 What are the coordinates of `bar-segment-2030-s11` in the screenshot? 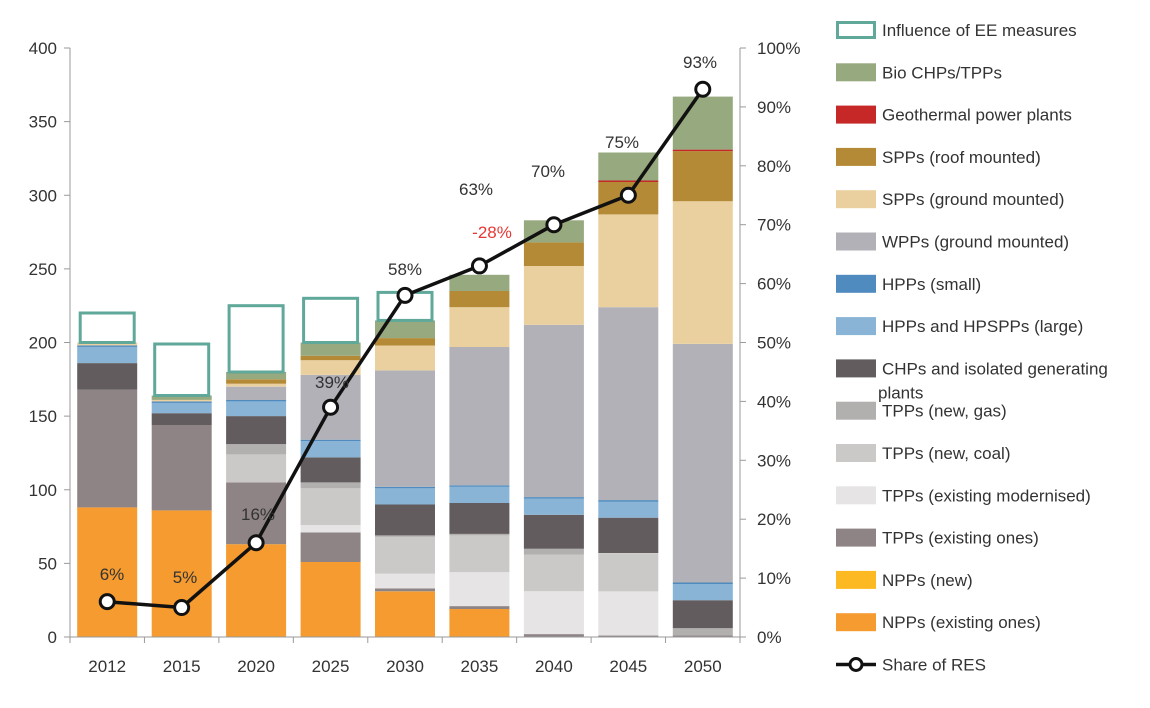 It's located at (405, 342).